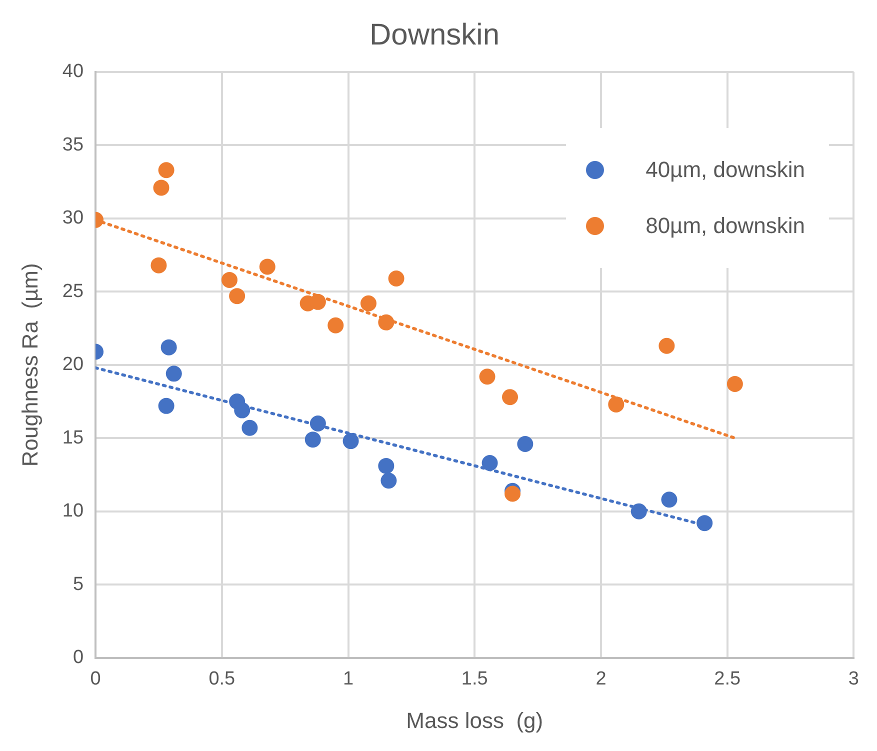 This screenshot has width=877, height=751. Describe the element at coordinates (73, 437) in the screenshot. I see `y-tick-label: 15` at that location.